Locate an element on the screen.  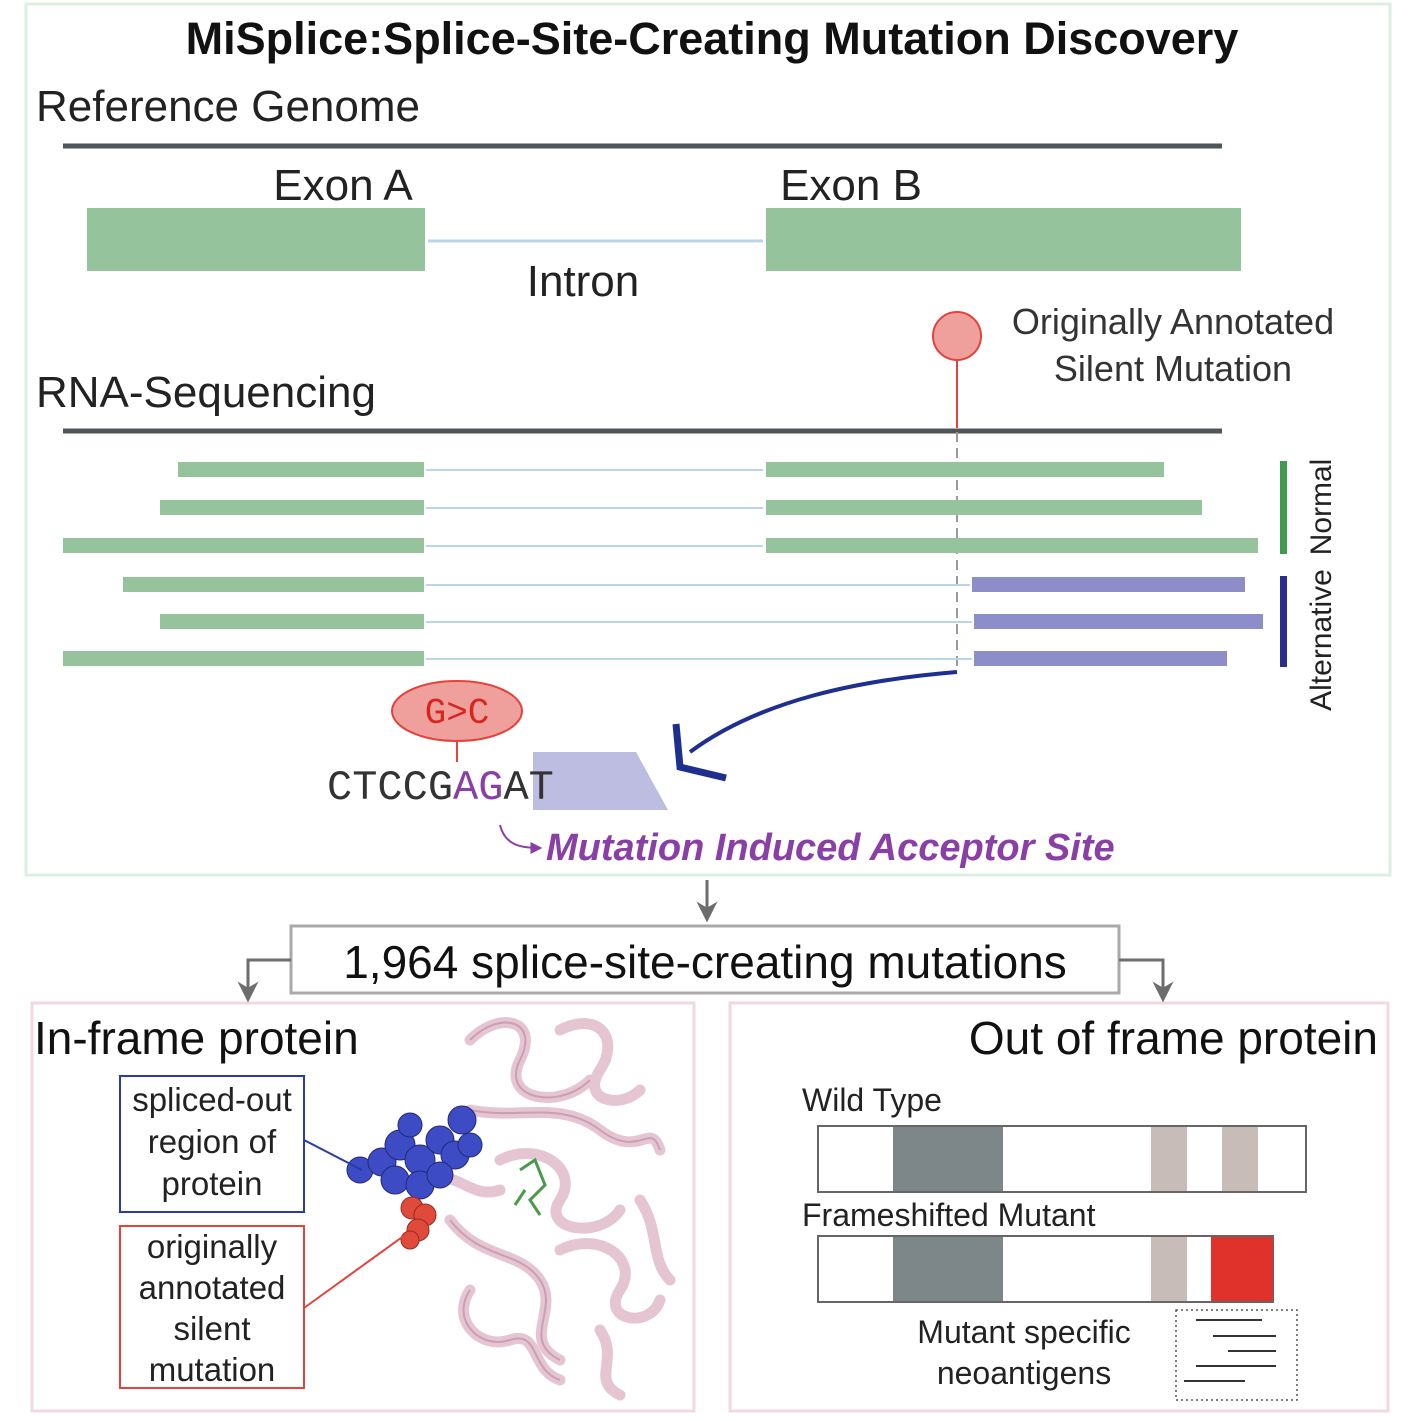
silent-label-1: originally is located at coordinates (212, 1246).